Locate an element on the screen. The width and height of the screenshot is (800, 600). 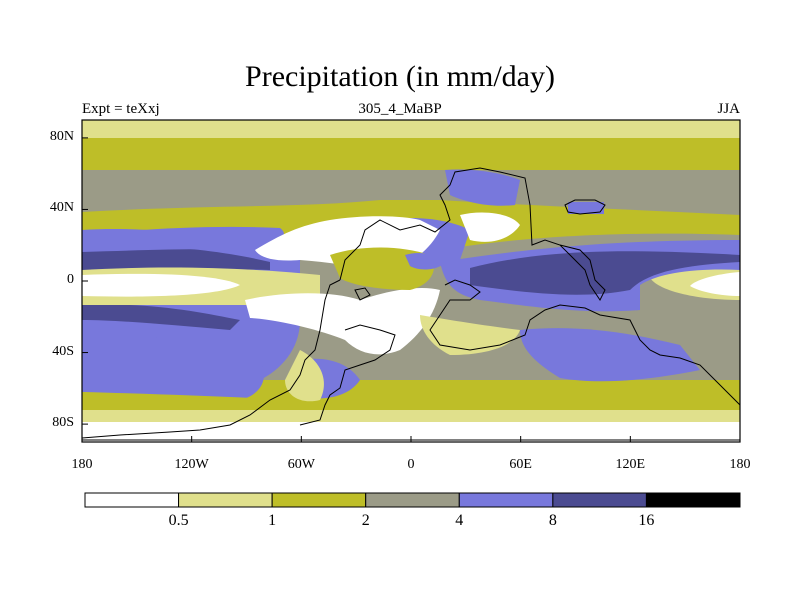
y-tick-label: 80S is located at coordinates (63, 423).